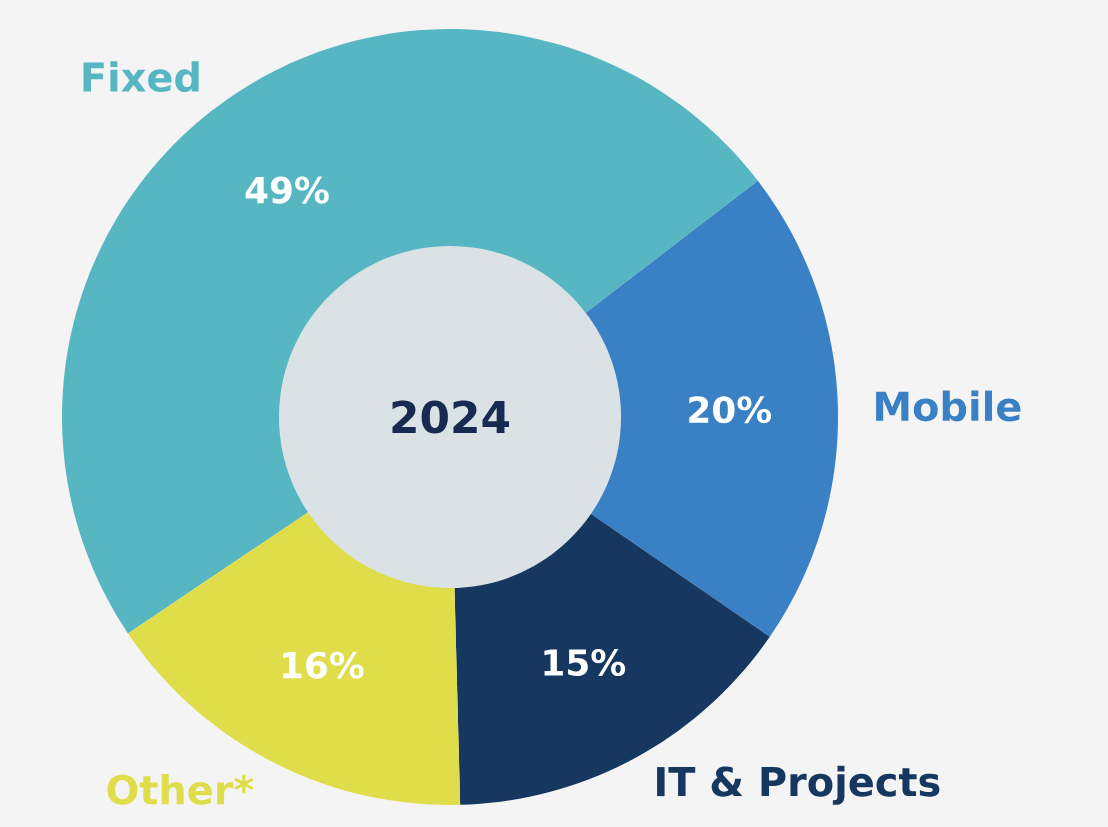 The image size is (1108, 827). Describe the element at coordinates (287, 190) in the screenshot. I see `data-label: 49%` at that location.